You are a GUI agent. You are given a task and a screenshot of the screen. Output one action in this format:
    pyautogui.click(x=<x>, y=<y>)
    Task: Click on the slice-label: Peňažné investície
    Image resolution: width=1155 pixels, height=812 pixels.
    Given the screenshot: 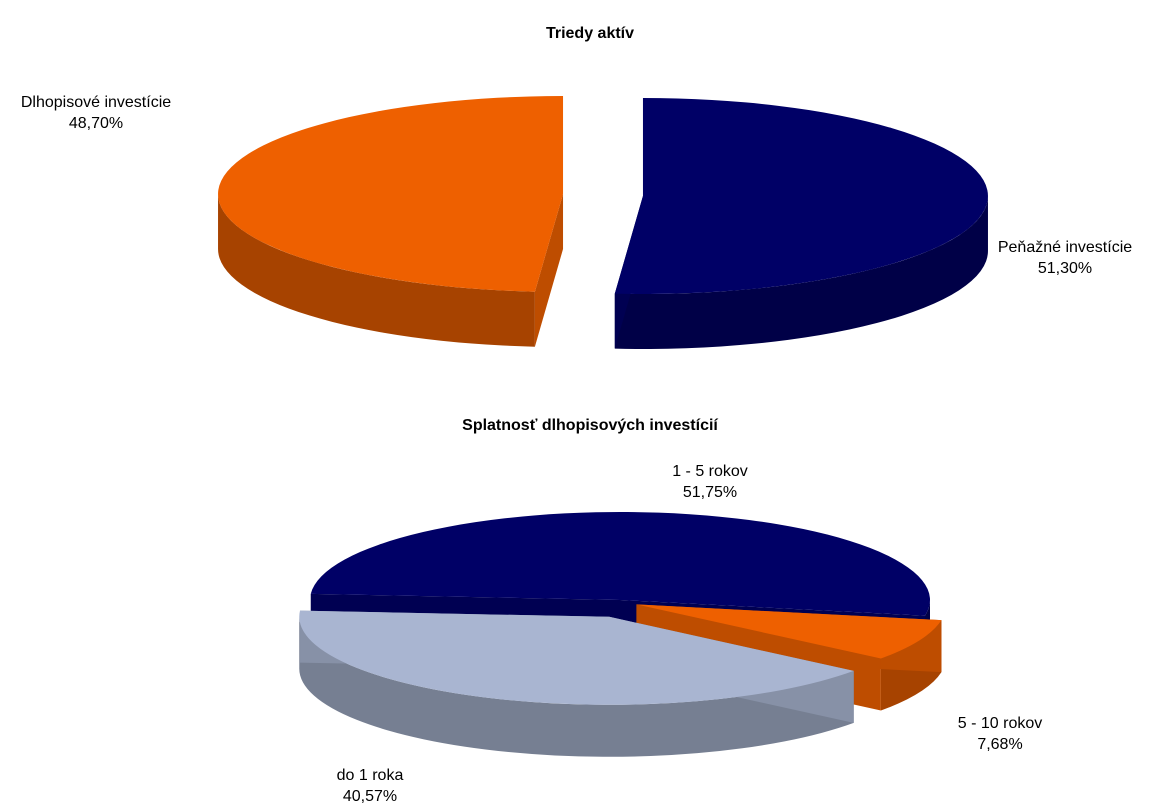 What is the action you would take?
    pyautogui.click(x=1065, y=247)
    